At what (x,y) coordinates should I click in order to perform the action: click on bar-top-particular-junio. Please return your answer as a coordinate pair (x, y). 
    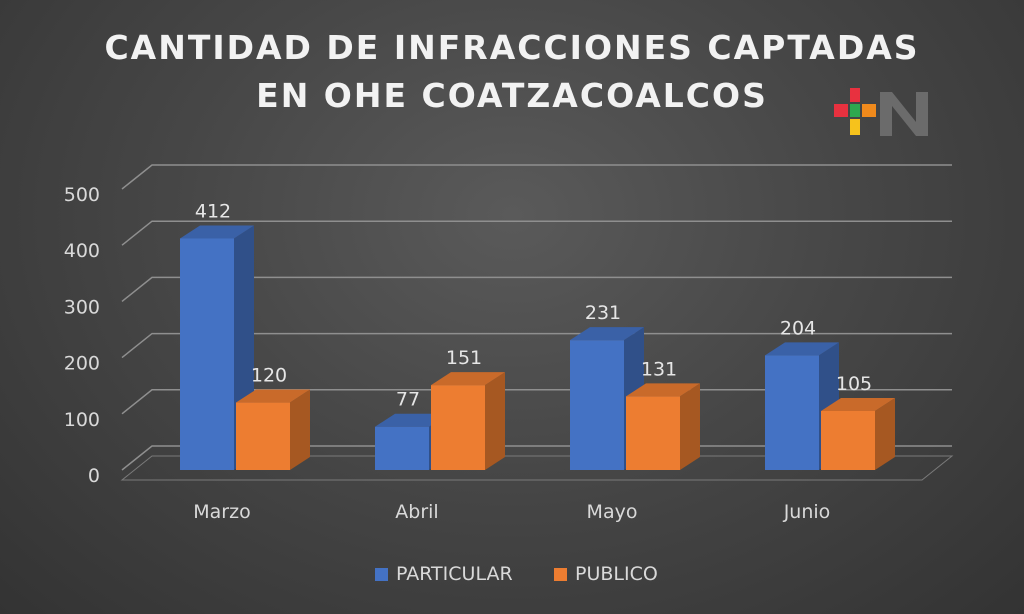
    Looking at the image, I should click on (802, 349).